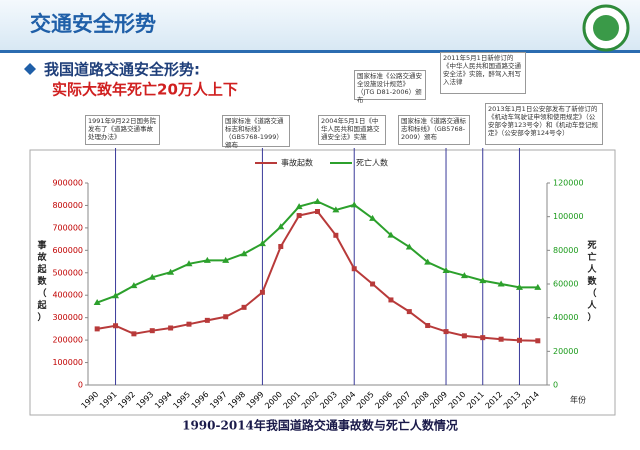 This screenshot has width=640, height=450. Describe the element at coordinates (181, 400) in the screenshot. I see `x-tick-label: 1995` at that location.